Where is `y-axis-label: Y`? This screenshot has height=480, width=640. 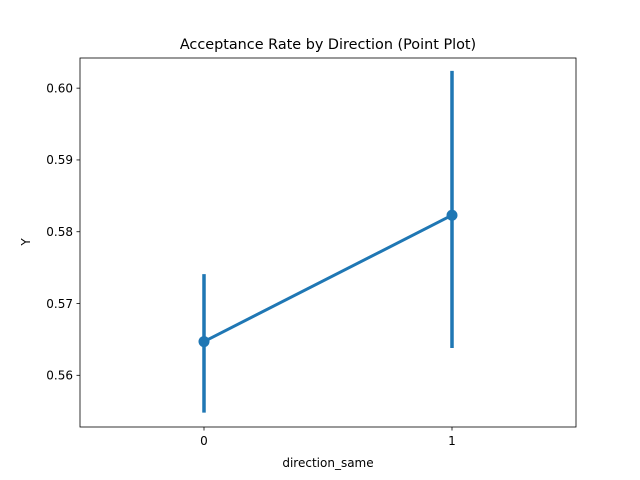
y-axis-label: Y is located at coordinates (26, 242).